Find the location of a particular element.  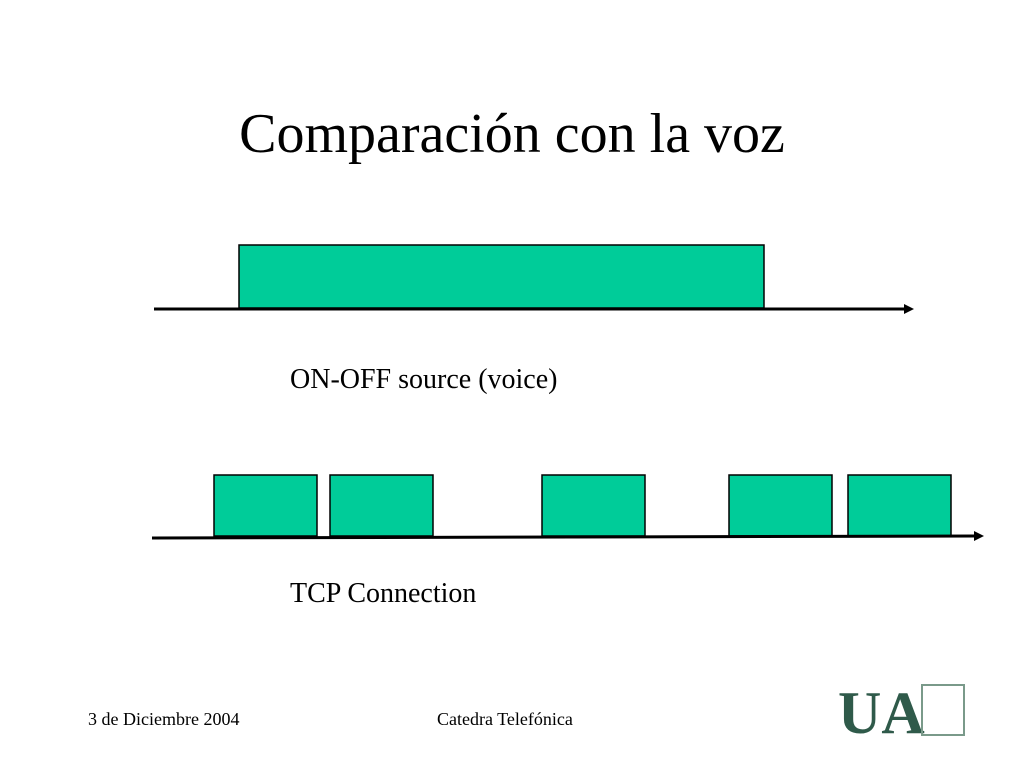

footer-center: Catedra Telefónica is located at coordinates (505, 719).